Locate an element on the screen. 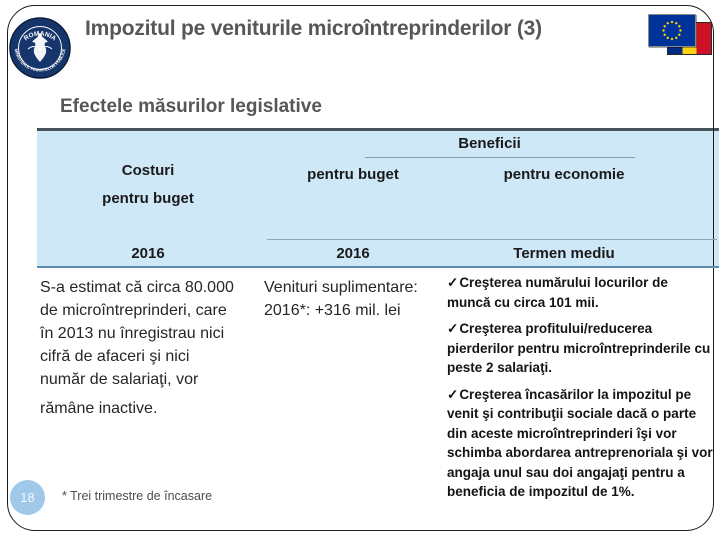 The image size is (720, 540). buget-line: 2016*: +316 mil. lei is located at coordinates (332, 310).